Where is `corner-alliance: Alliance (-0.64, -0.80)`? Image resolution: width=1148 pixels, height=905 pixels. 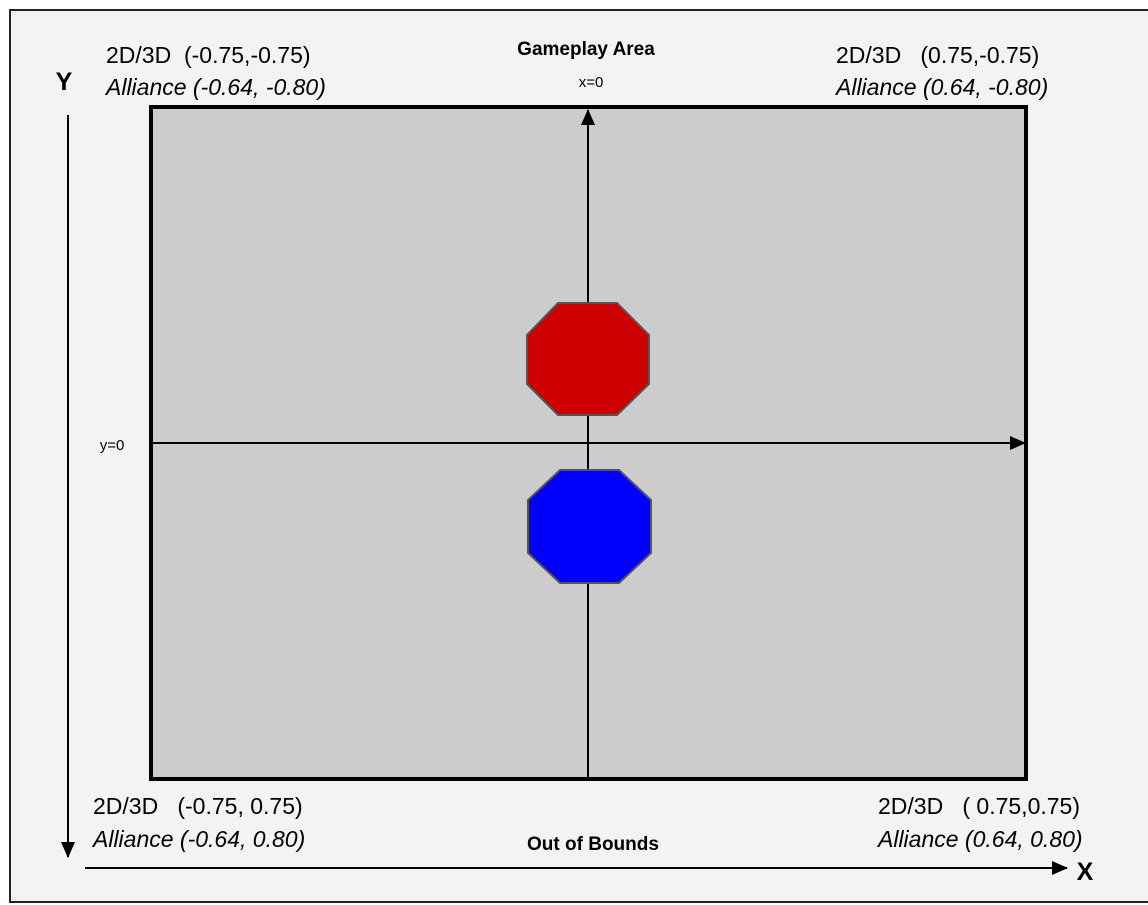
corner-alliance: Alliance (-0.64, -0.80) is located at coordinates (215, 87).